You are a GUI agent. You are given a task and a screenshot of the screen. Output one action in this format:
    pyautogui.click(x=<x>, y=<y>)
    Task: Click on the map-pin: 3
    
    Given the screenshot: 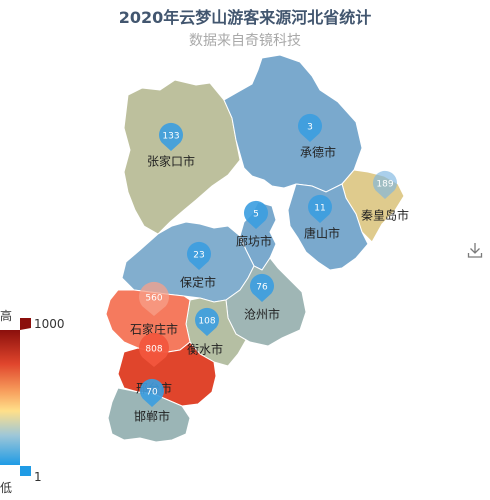 What is the action you would take?
    pyautogui.click(x=310, y=127)
    